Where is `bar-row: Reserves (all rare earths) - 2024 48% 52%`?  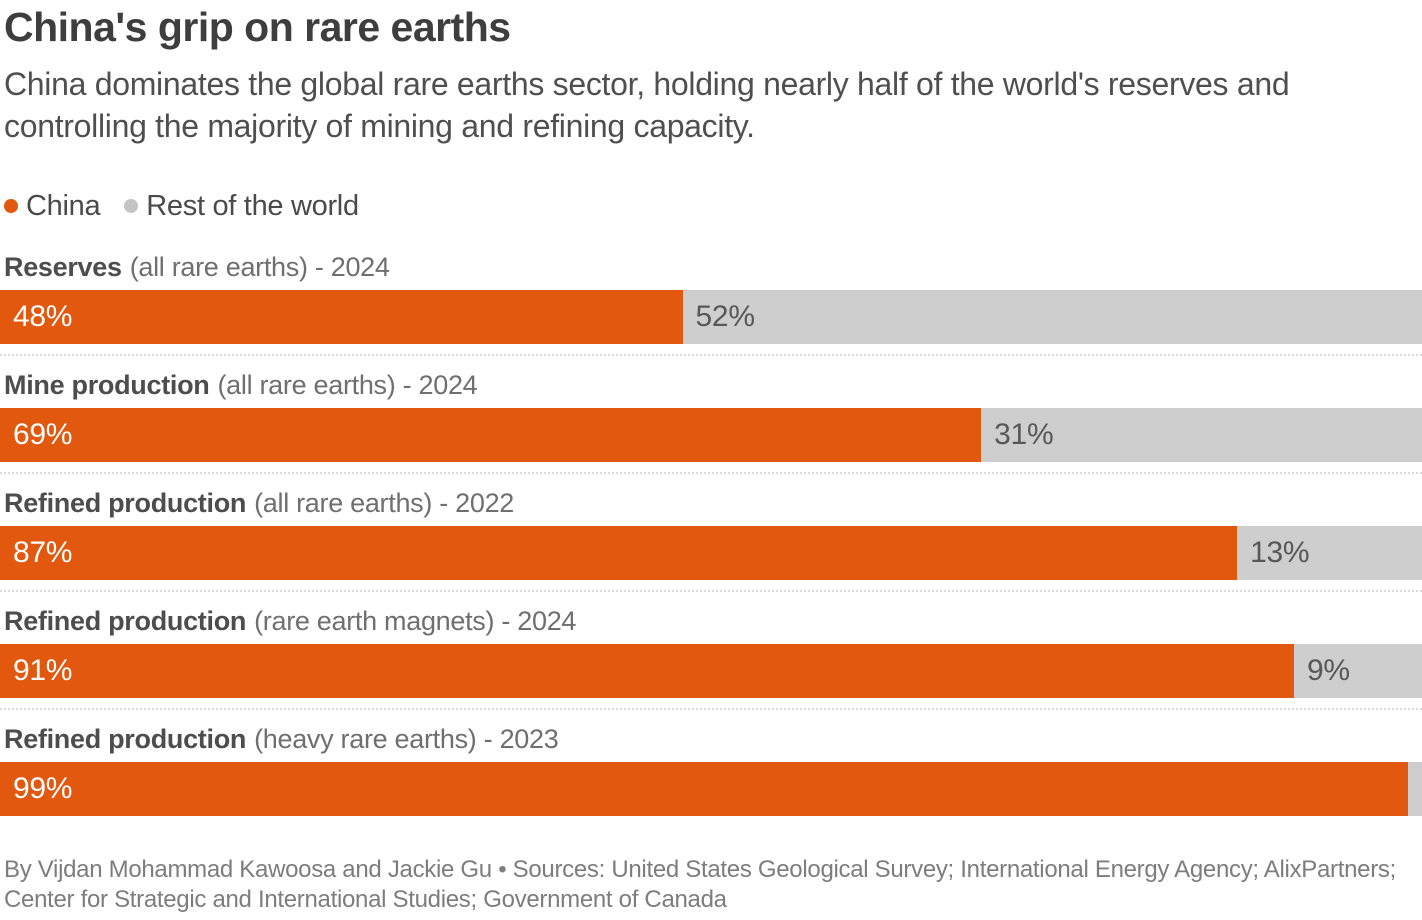 bar-row: Reserves (all rare earths) - 2024 48% 52% is located at coordinates (711, 304).